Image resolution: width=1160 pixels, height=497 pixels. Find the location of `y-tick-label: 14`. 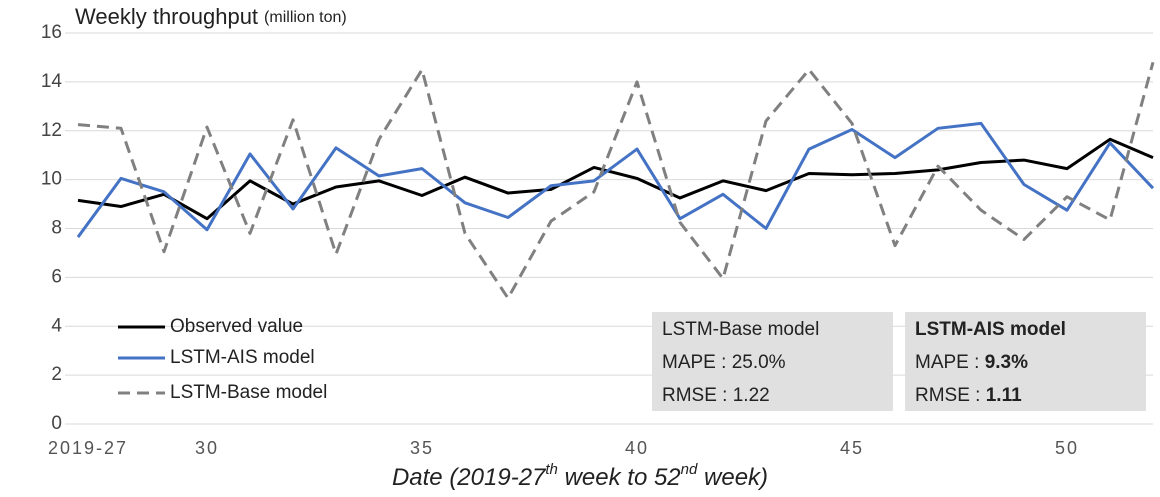

y-tick-label: 14 is located at coordinates (52, 81).